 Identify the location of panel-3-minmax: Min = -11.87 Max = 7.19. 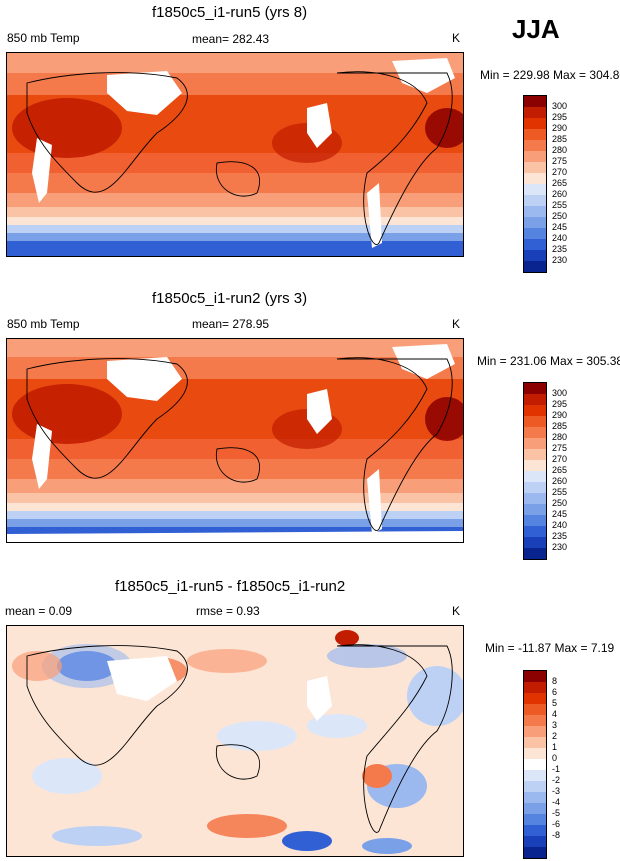
(550, 648).